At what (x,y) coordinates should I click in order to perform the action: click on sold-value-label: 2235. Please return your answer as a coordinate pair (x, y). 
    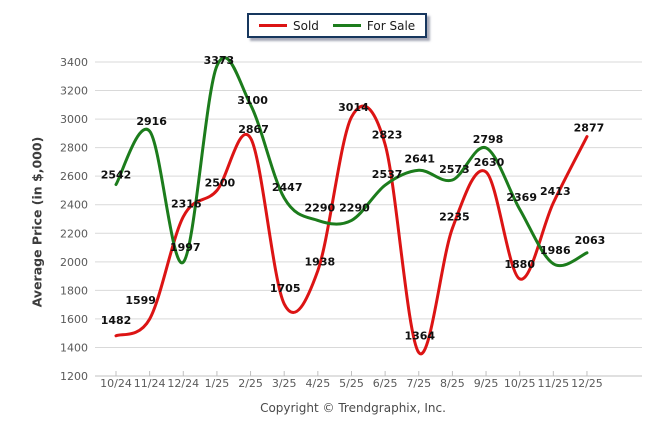
    Looking at the image, I should click on (454, 216).